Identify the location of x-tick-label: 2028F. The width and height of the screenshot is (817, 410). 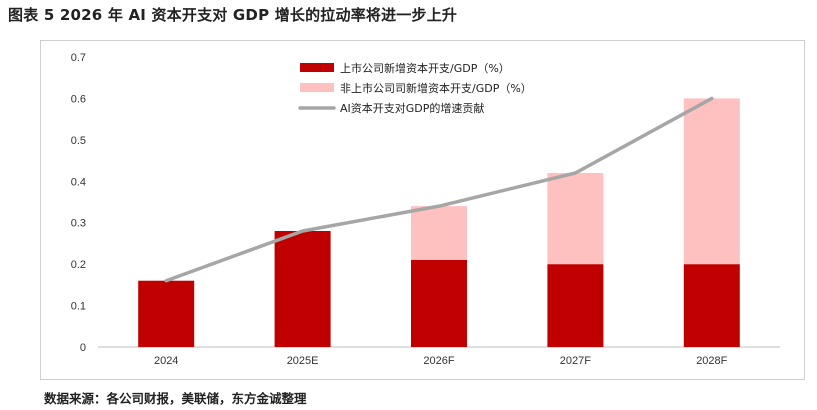
(711, 361).